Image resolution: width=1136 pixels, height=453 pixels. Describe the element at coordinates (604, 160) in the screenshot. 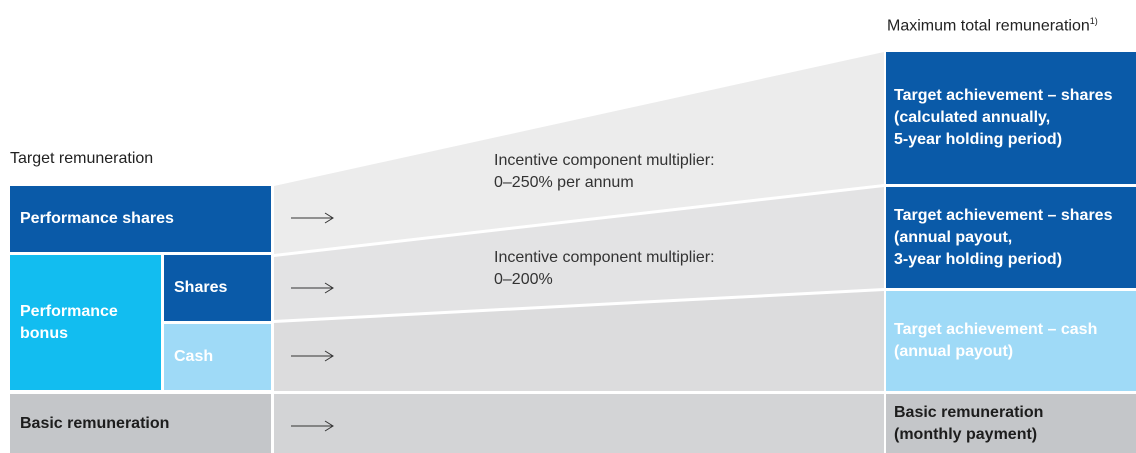

I see `shares-multiplier-label: Incentive component multiplier:` at that location.